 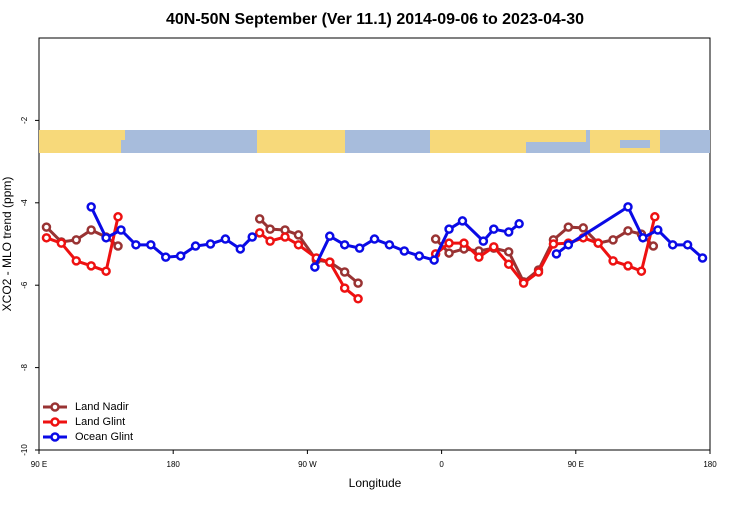 I want to click on series-line, so click(x=351, y=258).